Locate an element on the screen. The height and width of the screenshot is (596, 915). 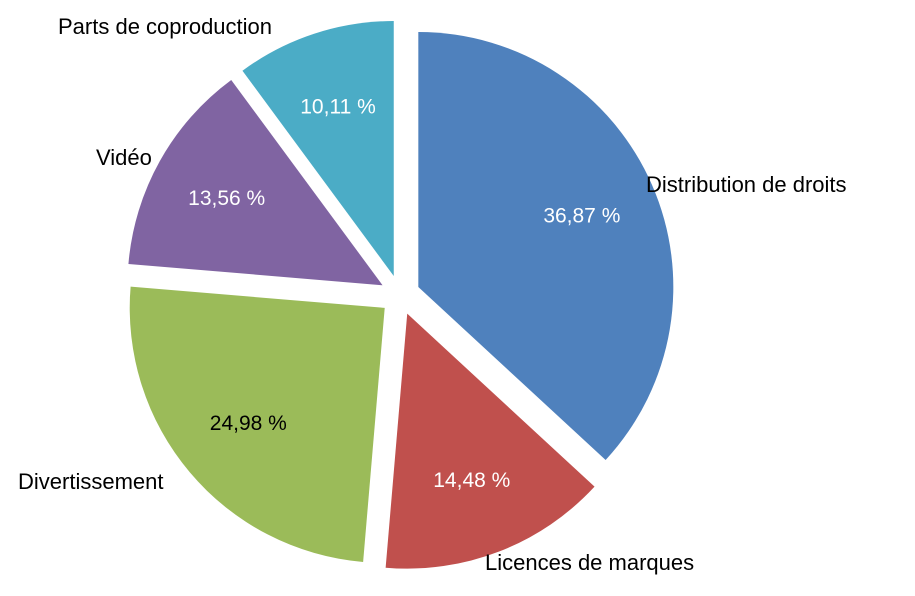
slice-video is located at coordinates (255, 182).